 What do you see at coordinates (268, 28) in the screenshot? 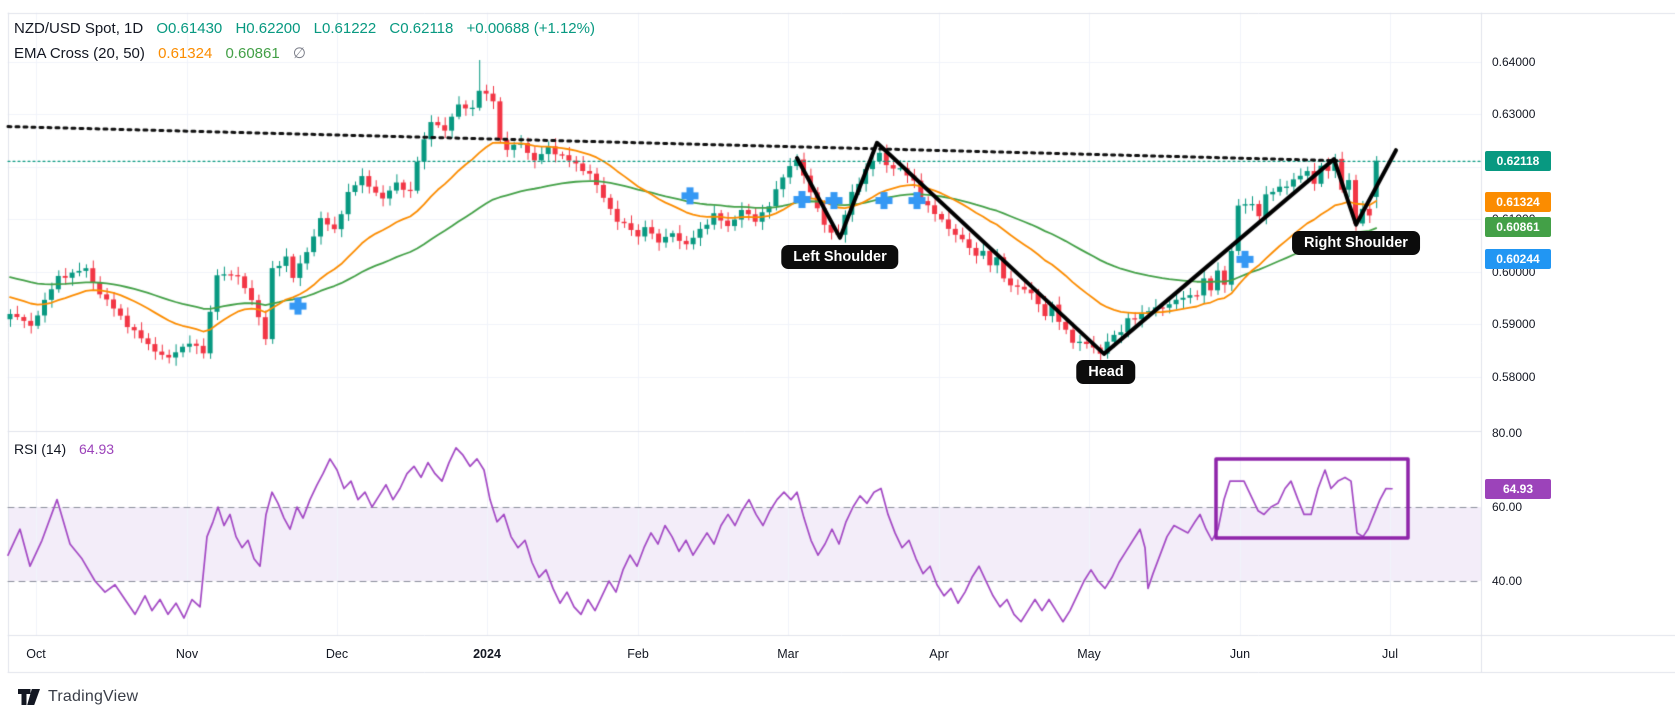
I see `ohlc-high: H0.62200` at bounding box center [268, 28].